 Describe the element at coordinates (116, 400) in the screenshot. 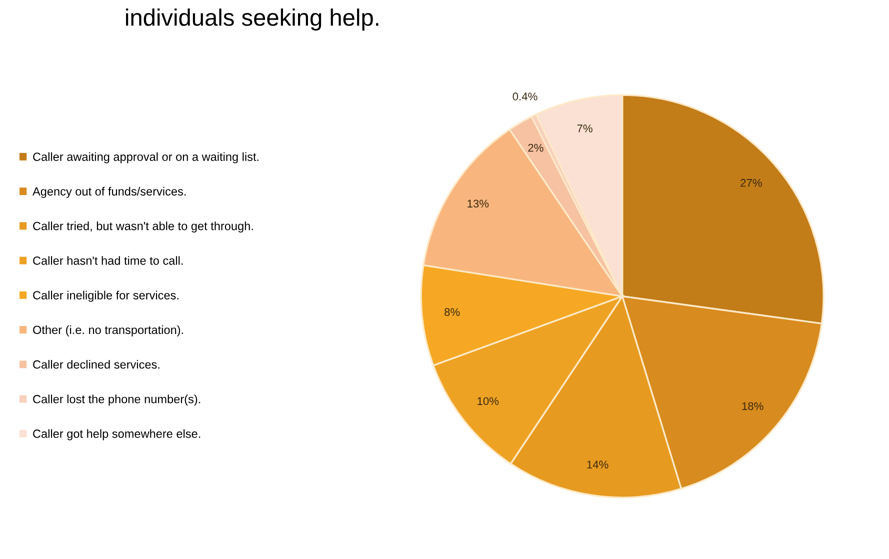

I see `legend-label: Caller lost the phone number(s).` at that location.